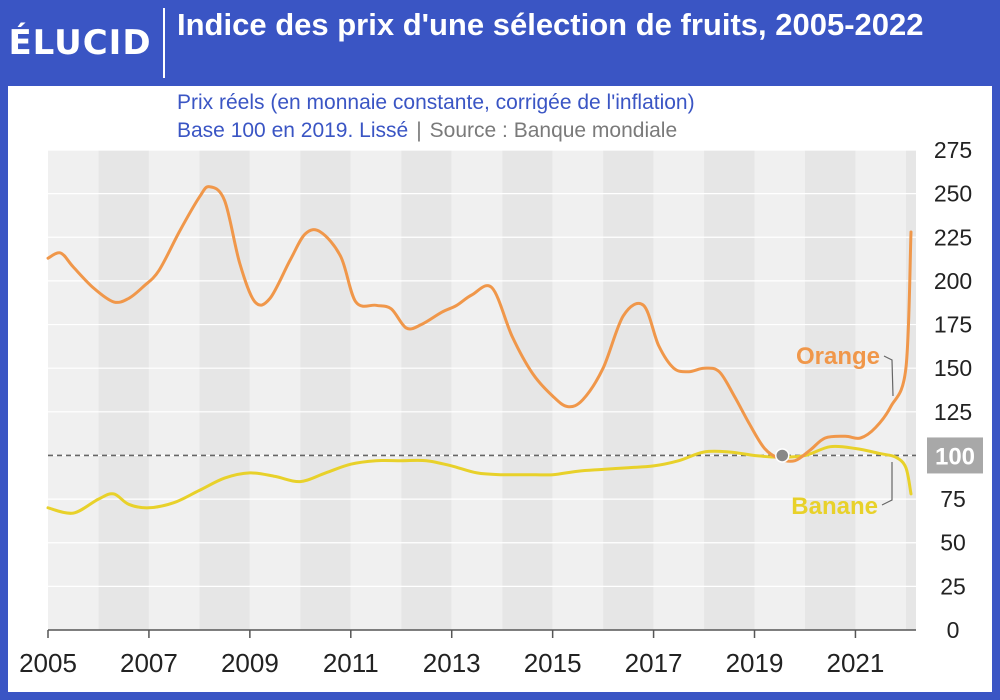 This screenshot has width=1000, height=700. What do you see at coordinates (452, 663) in the screenshot?
I see `x-tick-label: 2013` at bounding box center [452, 663].